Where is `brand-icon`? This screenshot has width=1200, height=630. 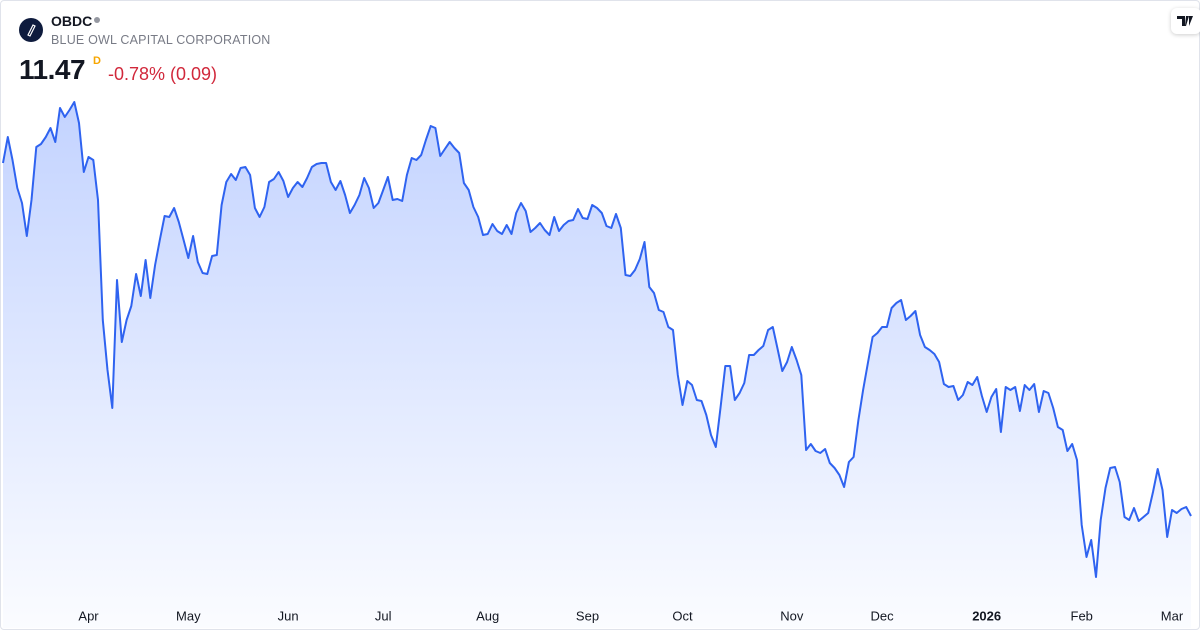
brand-icon is located at coordinates (1185, 21).